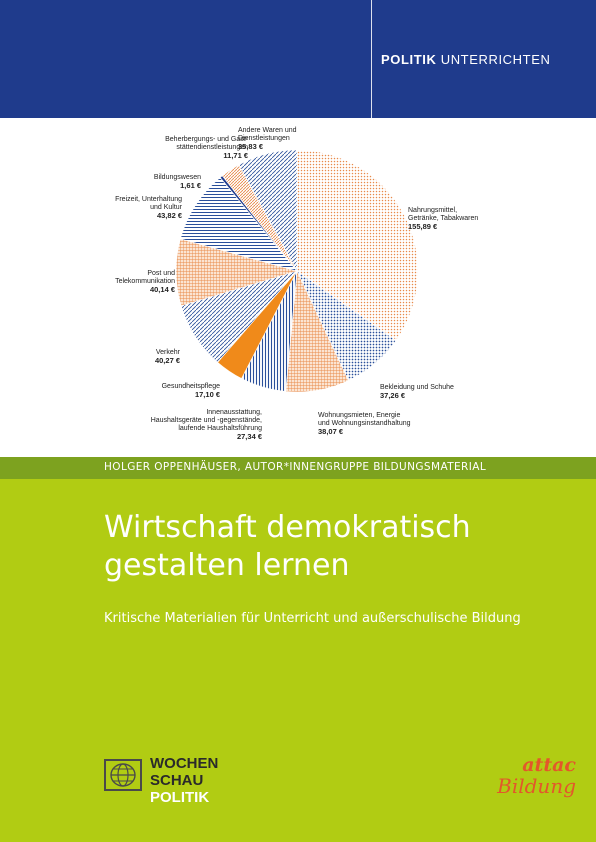 This screenshot has width=596, height=842. Describe the element at coordinates (184, 763) in the screenshot. I see `publisher-line-1: WOCHEN` at that location.